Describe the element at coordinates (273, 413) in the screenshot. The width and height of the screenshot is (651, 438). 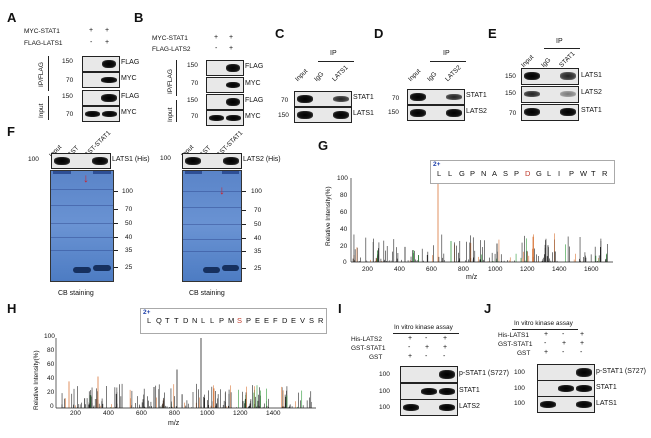
I see `x-tick: 1400` at that location.